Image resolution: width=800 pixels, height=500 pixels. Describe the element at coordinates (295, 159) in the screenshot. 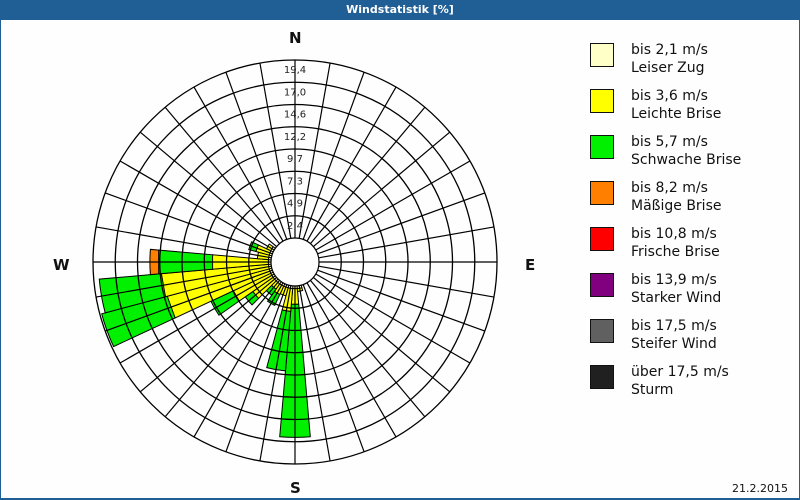

I see `svg-text: 9,7` at that location.